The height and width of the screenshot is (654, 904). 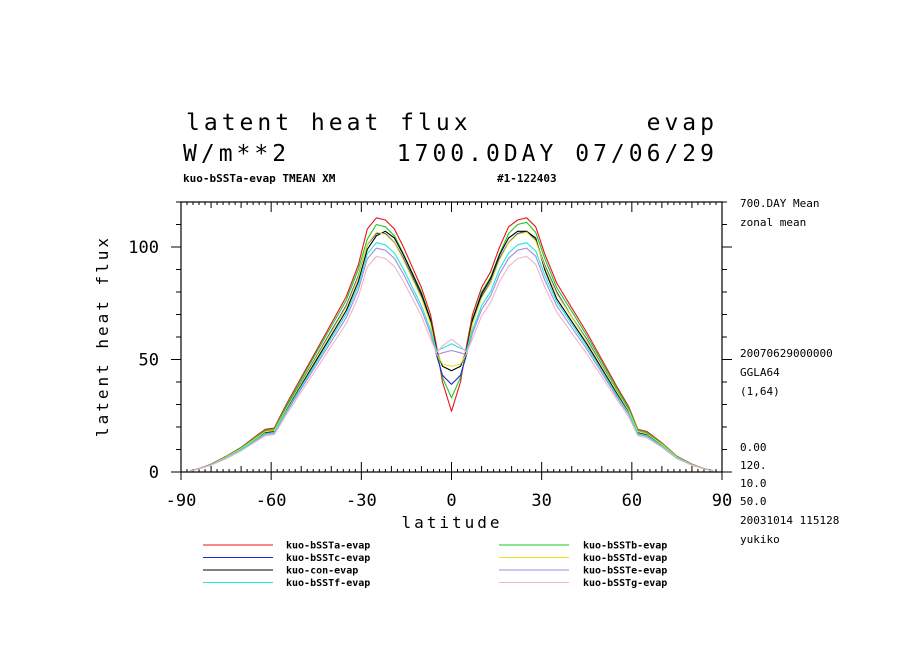 I want to click on legend-label: kuo-con-evap, so click(x=322, y=571).